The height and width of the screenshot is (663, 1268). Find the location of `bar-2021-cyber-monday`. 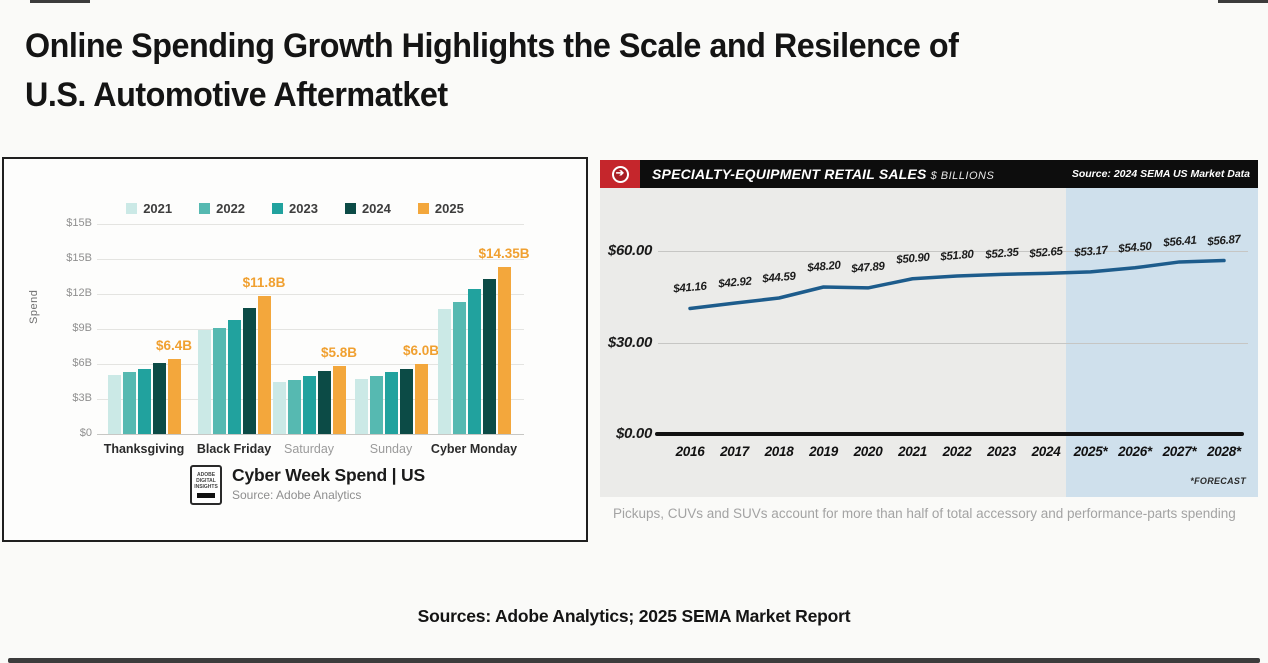

bar-2021-cyber-monday is located at coordinates (444, 371).